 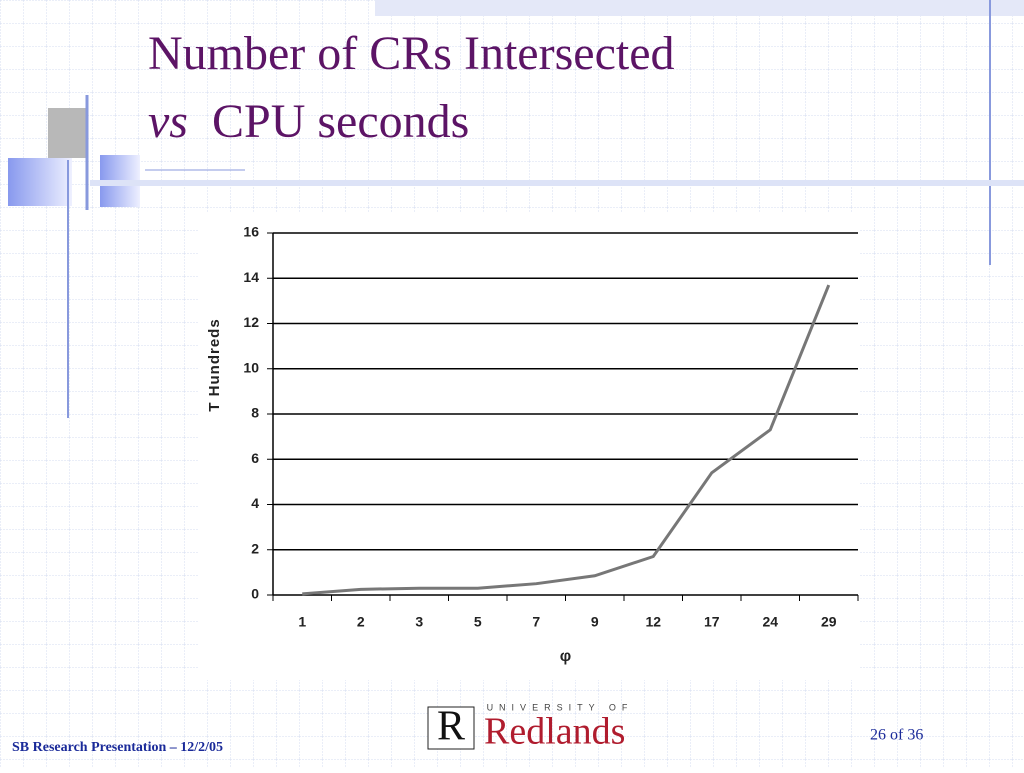 What do you see at coordinates (478, 622) in the screenshot?
I see `x-tick-label: 5` at bounding box center [478, 622].